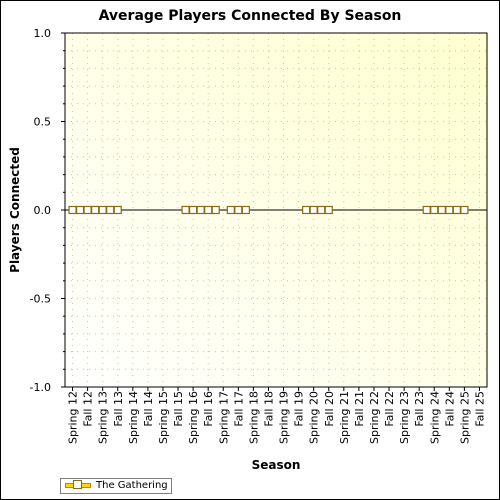  I want to click on x-tick-label: Spring 12, so click(73, 417).